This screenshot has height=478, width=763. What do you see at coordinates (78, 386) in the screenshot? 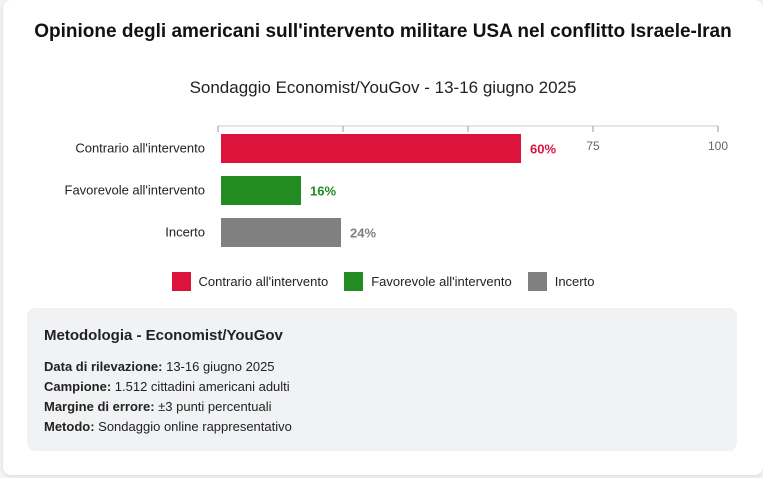
I see `methodology-row-label: Campione:` at bounding box center [78, 386].